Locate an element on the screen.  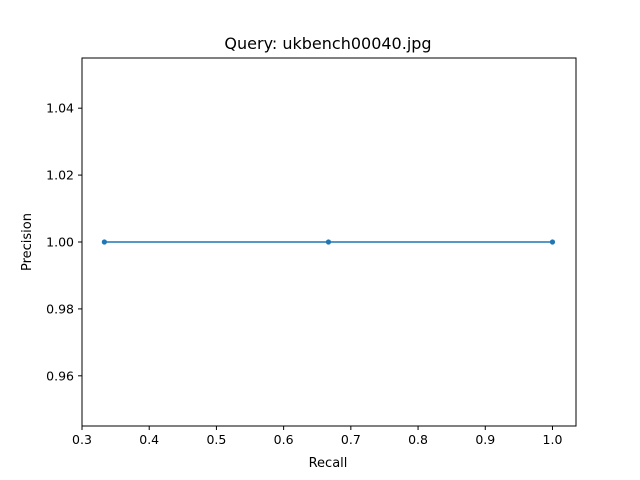
x-tick-label: 0.4 is located at coordinates (149, 439).